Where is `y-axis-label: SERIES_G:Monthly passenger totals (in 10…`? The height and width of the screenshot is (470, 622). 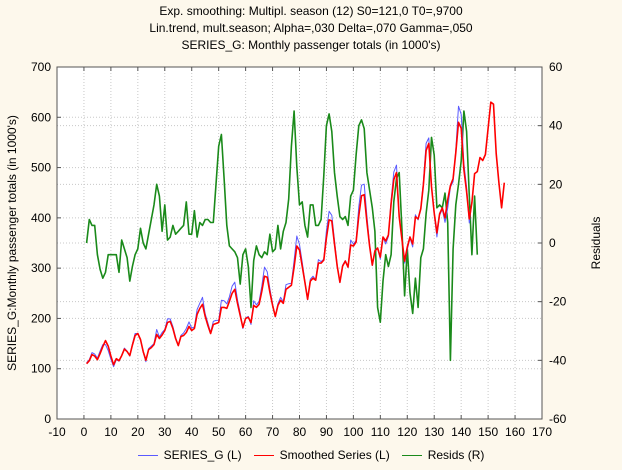 y-axis-label: SERIES_G:Monthly passenger totals (in 10… is located at coordinates (12, 243).